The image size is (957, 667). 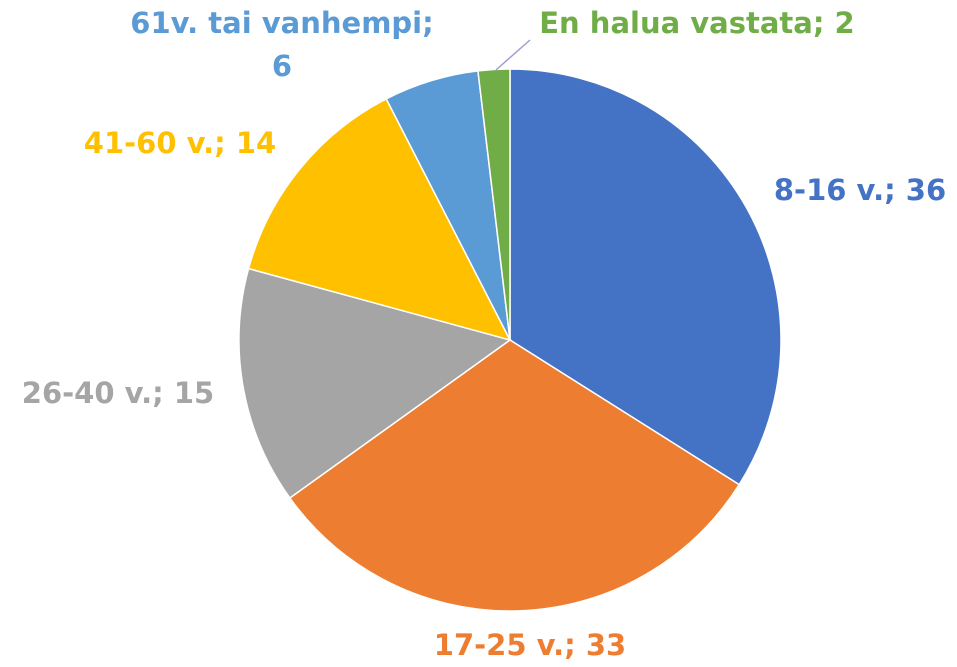 I want to click on data-label: 17-25 v.; 33, so click(x=530, y=645).